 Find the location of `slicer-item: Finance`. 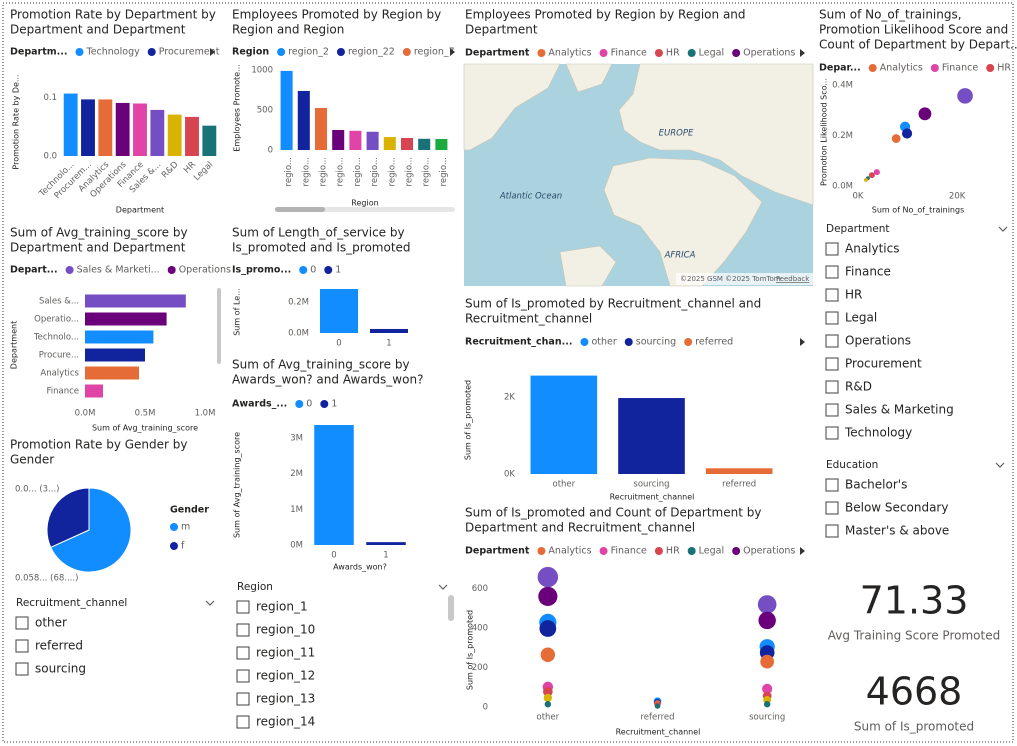

slicer-item: Finance is located at coordinates (868, 272).